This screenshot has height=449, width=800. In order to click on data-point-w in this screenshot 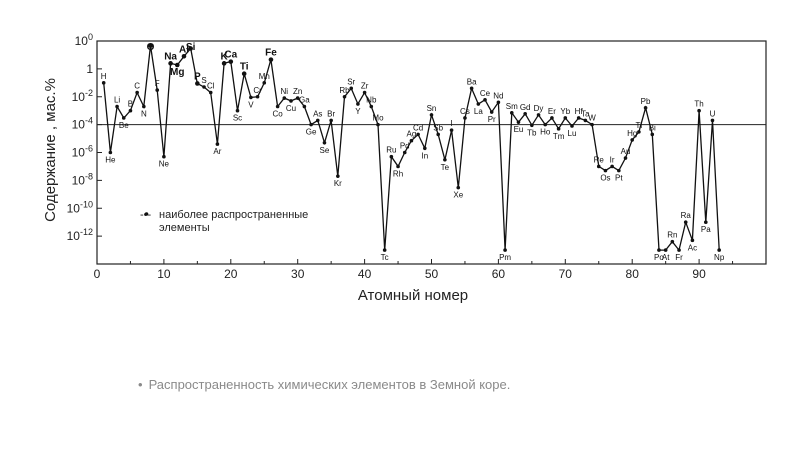, I will do `click(592, 124)`.